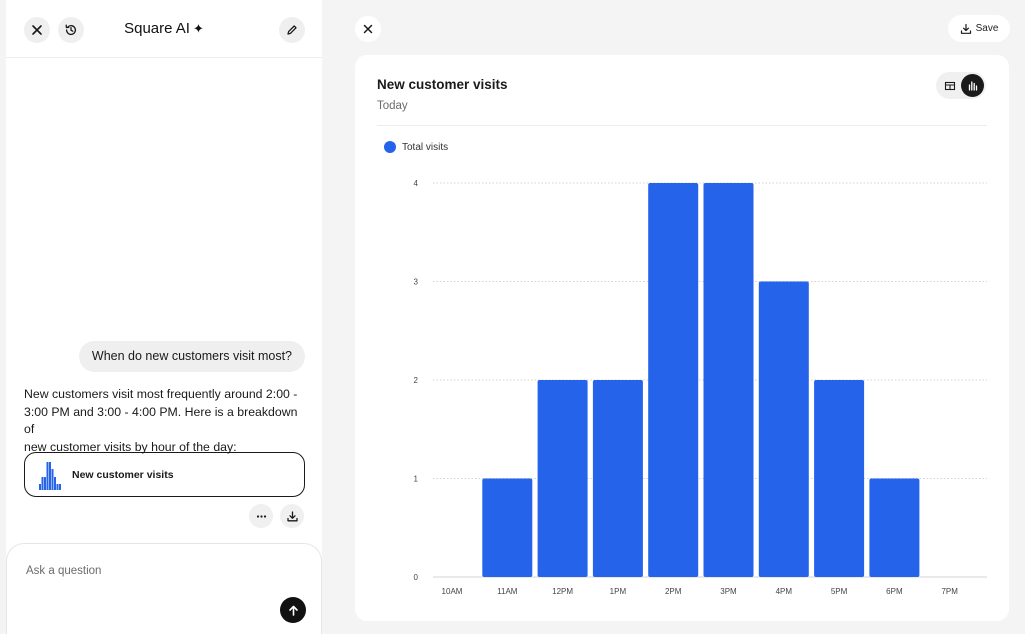 The height and width of the screenshot is (634, 1025). What do you see at coordinates (157, 28) in the screenshot?
I see `chat-title-text: Square AI` at bounding box center [157, 28].